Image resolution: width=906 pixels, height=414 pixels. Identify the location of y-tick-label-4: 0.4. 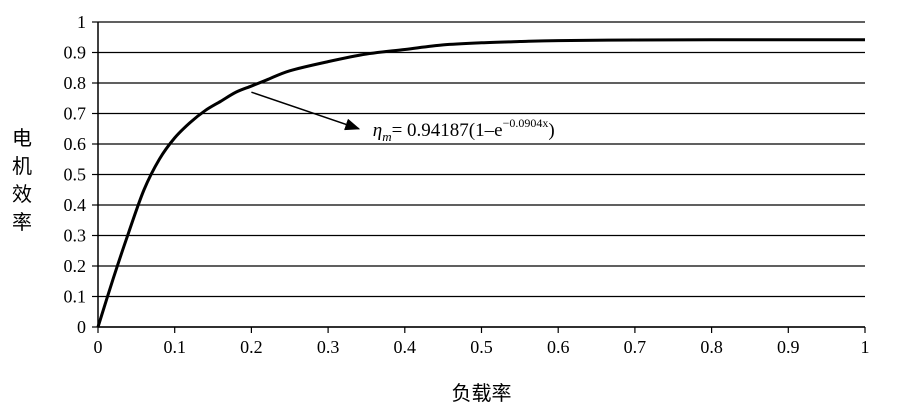
(75, 205).